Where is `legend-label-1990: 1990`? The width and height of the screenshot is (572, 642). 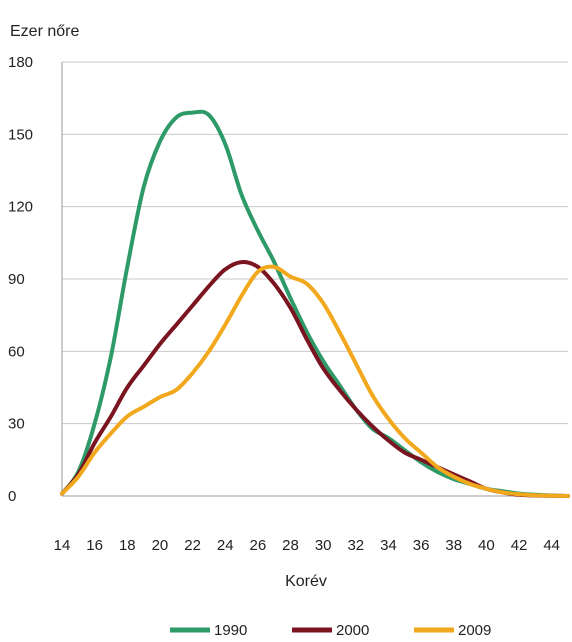
legend-label-1990: 1990 is located at coordinates (230, 630).